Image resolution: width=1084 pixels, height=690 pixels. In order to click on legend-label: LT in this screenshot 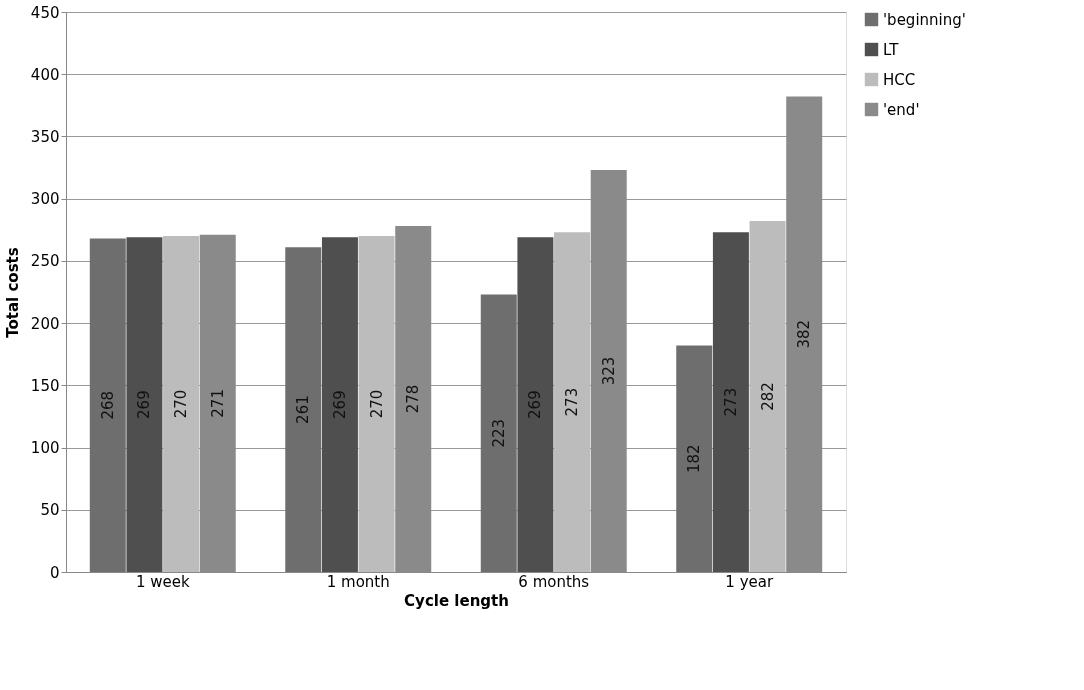, I will do `click(891, 49)`.